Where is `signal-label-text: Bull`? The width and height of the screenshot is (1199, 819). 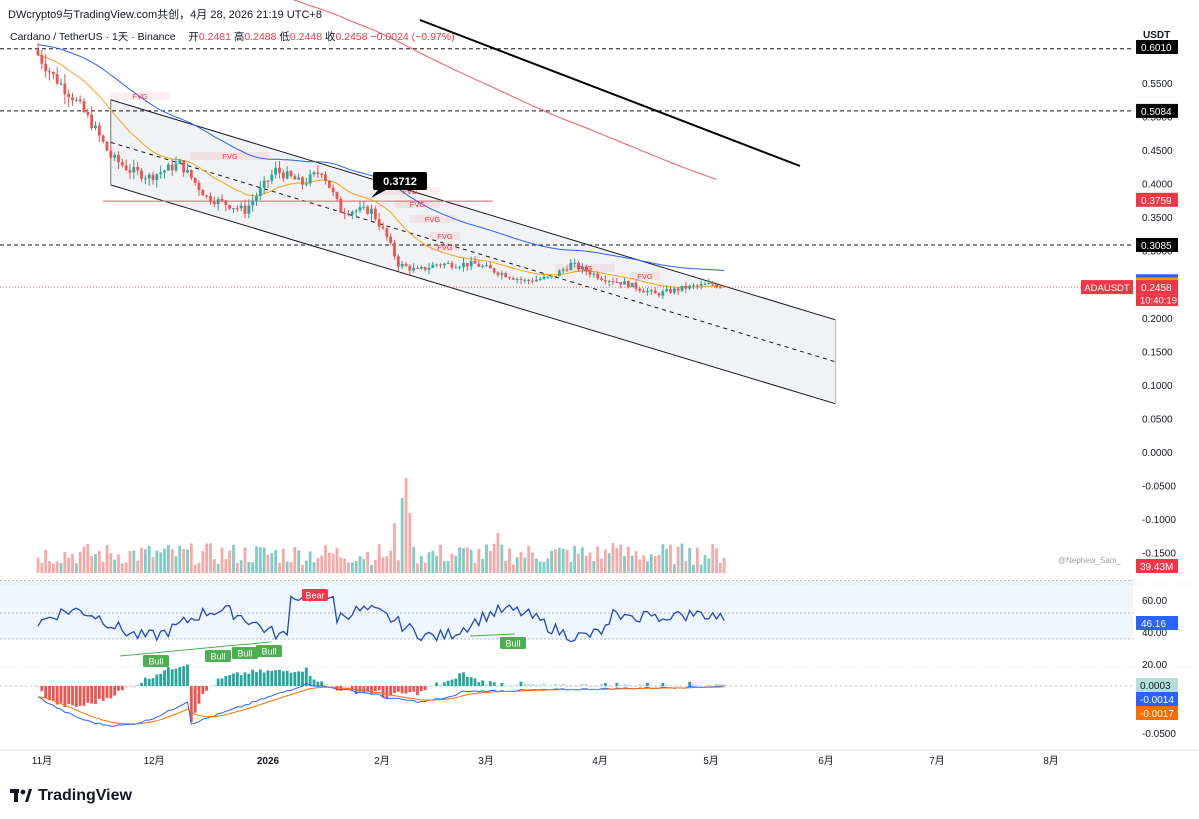
signal-label-text: Bull is located at coordinates (268, 652).